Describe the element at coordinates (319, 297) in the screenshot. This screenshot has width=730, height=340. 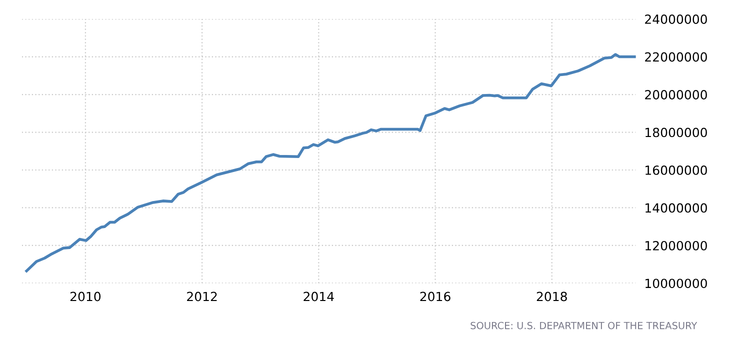
I see `x-tick-label: 2014` at that location.